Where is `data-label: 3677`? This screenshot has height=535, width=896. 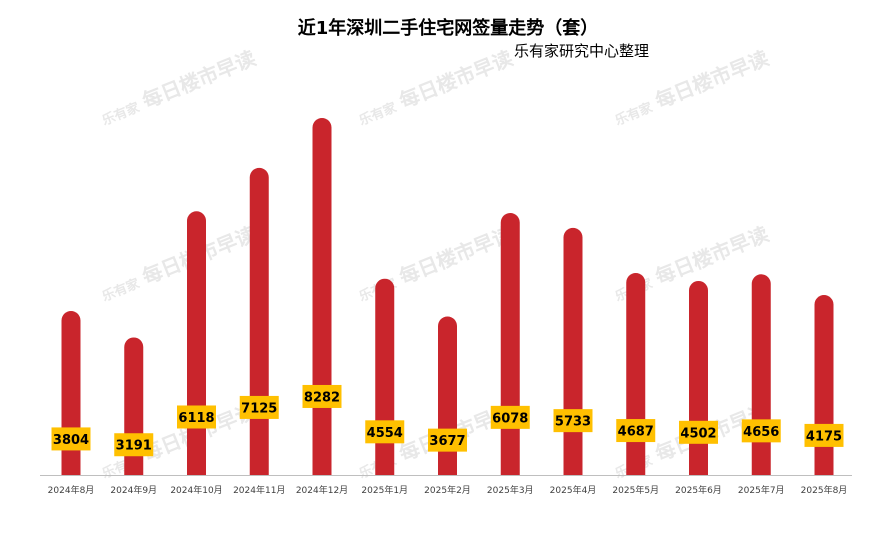
data-label: 3677 is located at coordinates (447, 441).